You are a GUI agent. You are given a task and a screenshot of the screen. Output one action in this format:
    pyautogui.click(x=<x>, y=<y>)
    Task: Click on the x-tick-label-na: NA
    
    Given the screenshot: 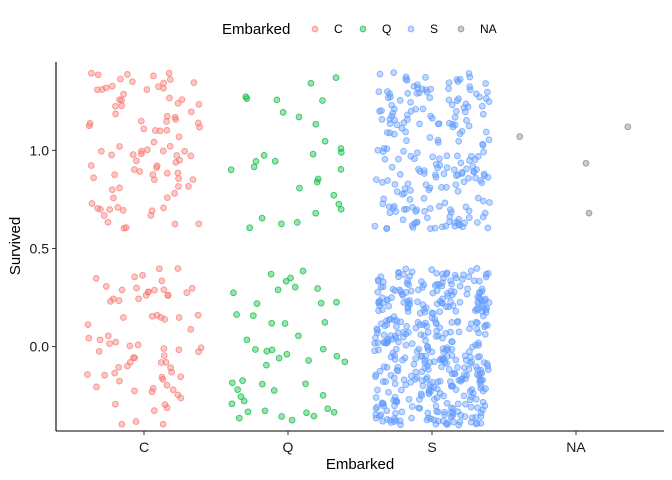 What is the action you would take?
    pyautogui.click(x=576, y=447)
    